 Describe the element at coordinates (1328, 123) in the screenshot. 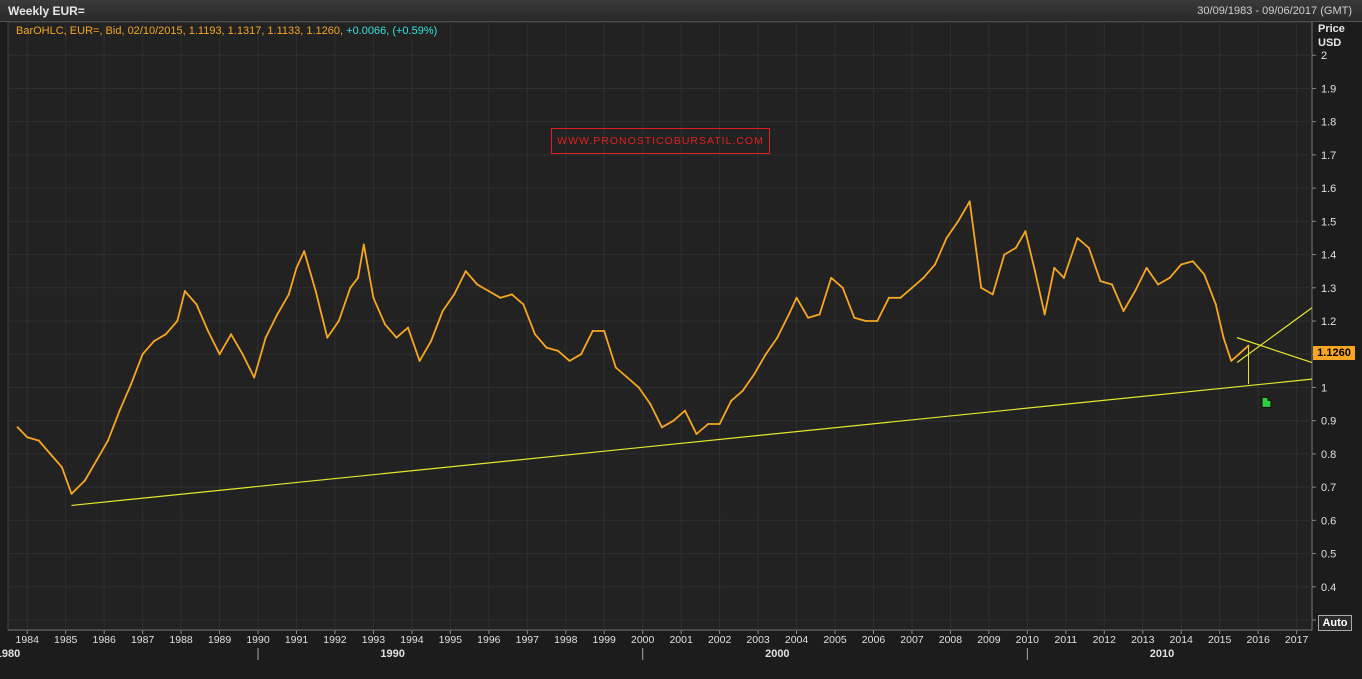

I see `y-tick-label: 1.8` at that location.